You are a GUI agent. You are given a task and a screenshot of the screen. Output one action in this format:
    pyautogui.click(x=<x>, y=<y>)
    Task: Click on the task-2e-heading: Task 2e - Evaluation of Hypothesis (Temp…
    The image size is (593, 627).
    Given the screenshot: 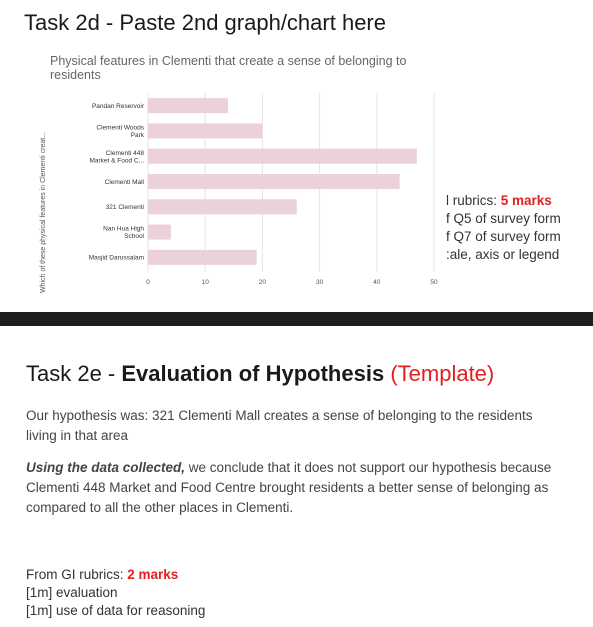 What is the action you would take?
    pyautogui.click(x=260, y=374)
    